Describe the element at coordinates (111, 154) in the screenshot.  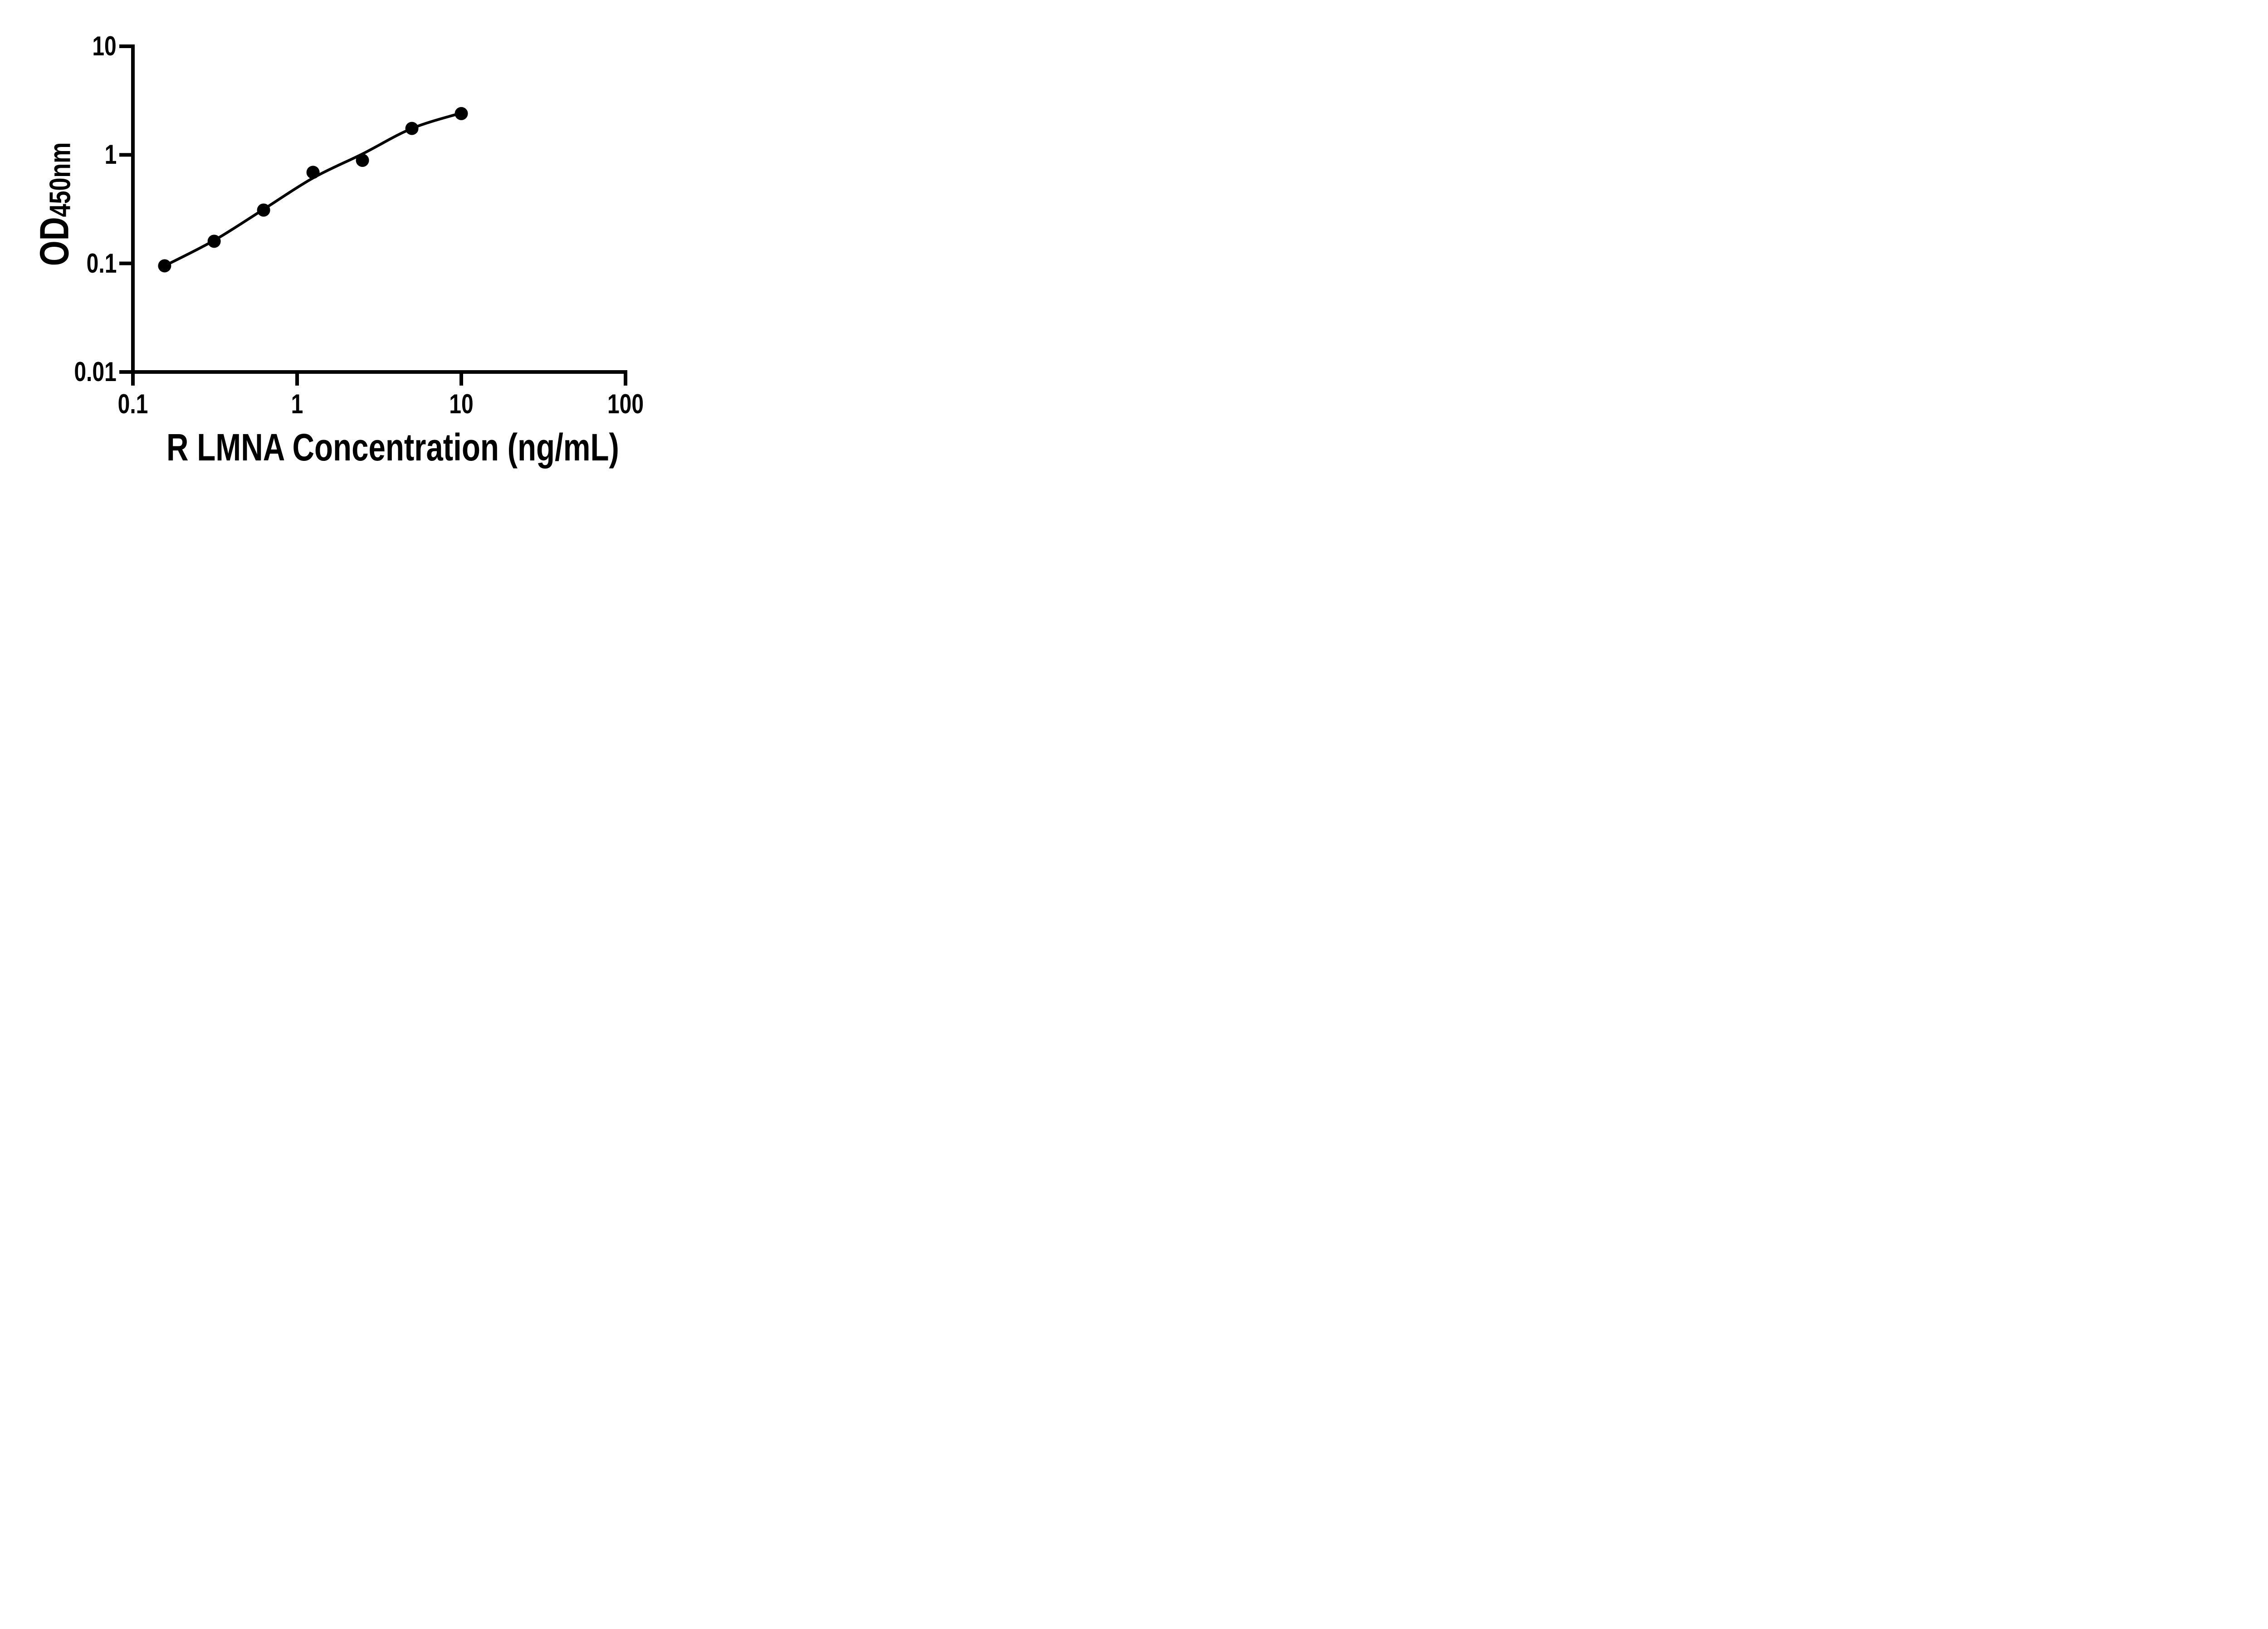
I see `y-tick-label: 1` at that location.